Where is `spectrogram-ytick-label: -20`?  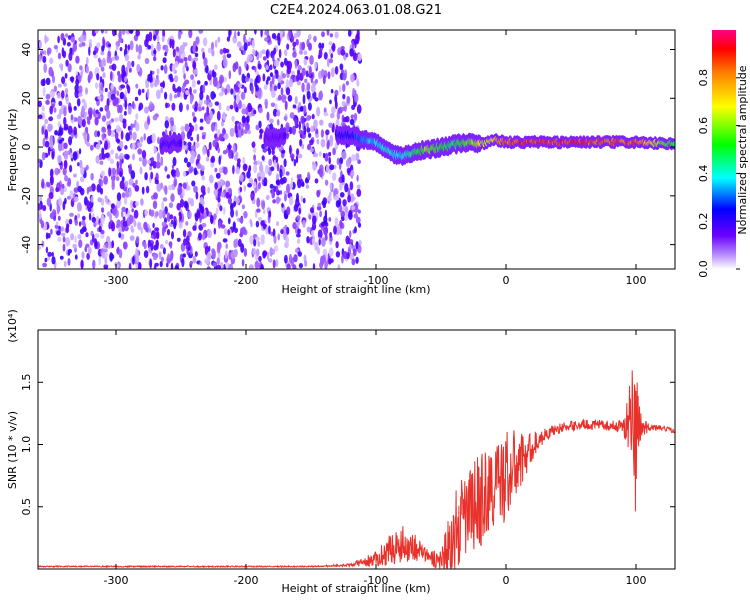 spectrogram-ytick-label: -20 is located at coordinates (26, 196).